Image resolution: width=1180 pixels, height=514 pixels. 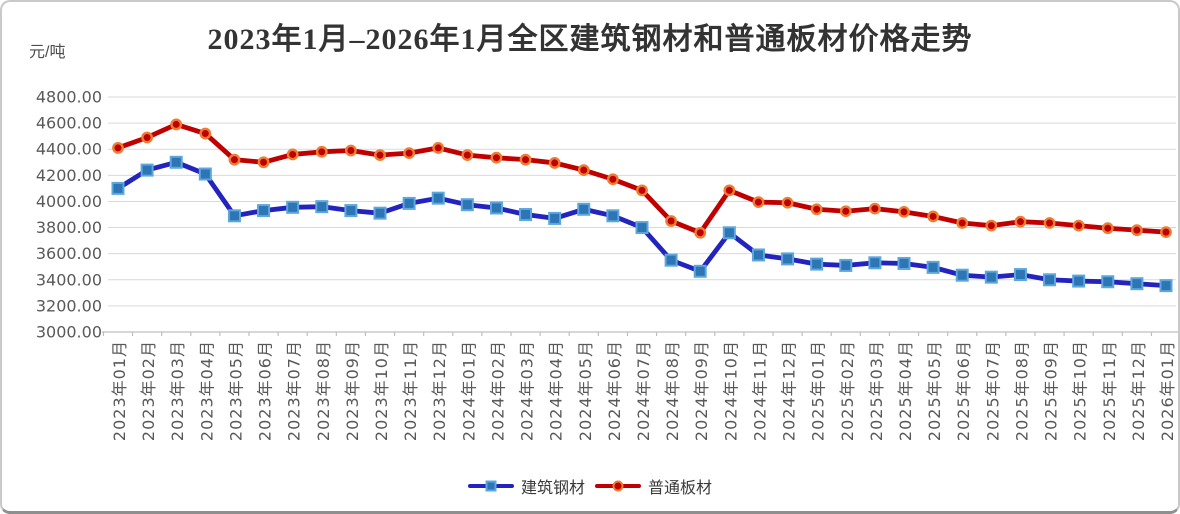 I want to click on y-axis-label: 3600.00, so click(x=69, y=253).